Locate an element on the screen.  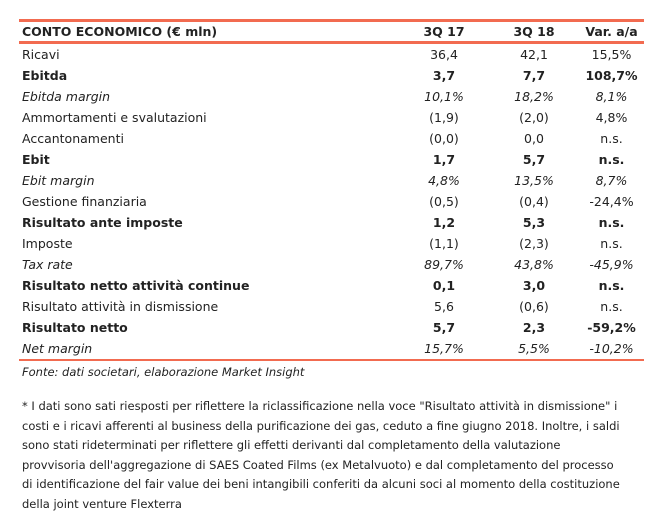
value-3q18: 5,5% is located at coordinates (534, 349).